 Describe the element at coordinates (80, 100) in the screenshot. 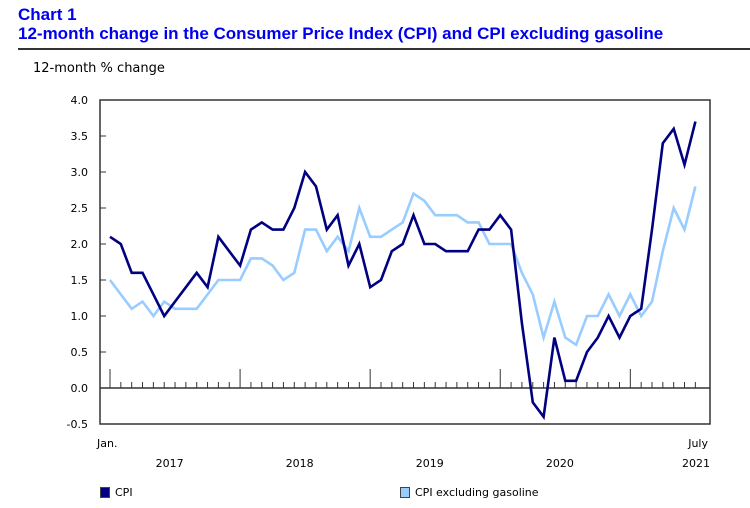

I see `y-tick-label: 4.0` at that location.